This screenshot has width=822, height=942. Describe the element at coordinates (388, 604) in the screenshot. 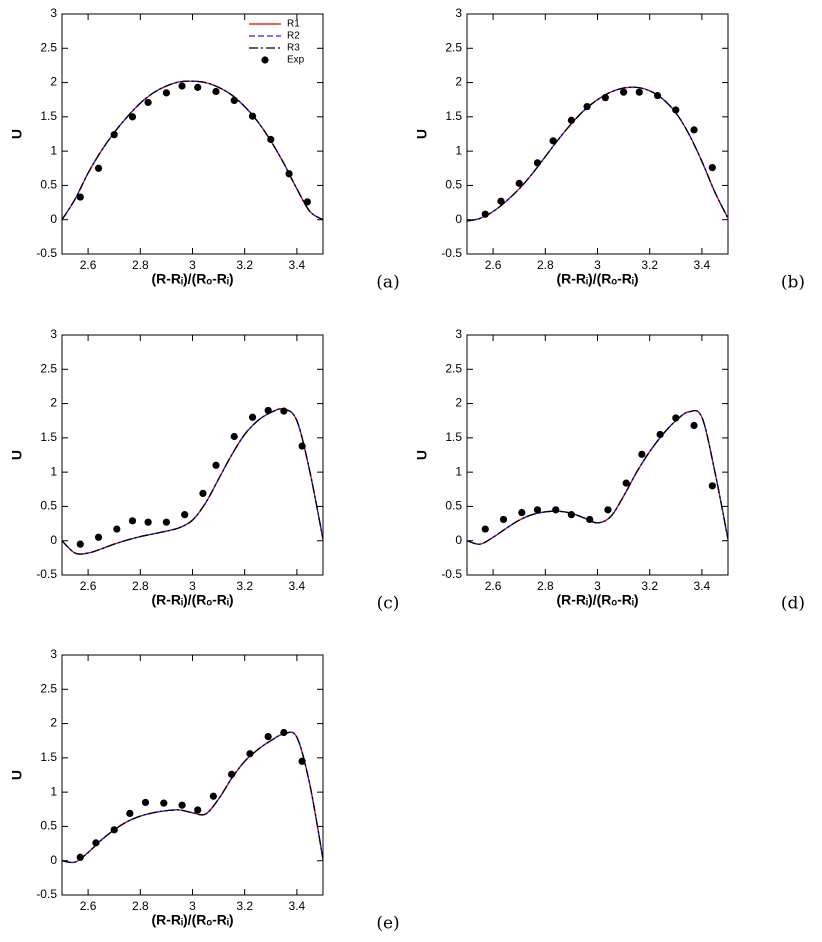

I see `panel-label: (c)` at that location.